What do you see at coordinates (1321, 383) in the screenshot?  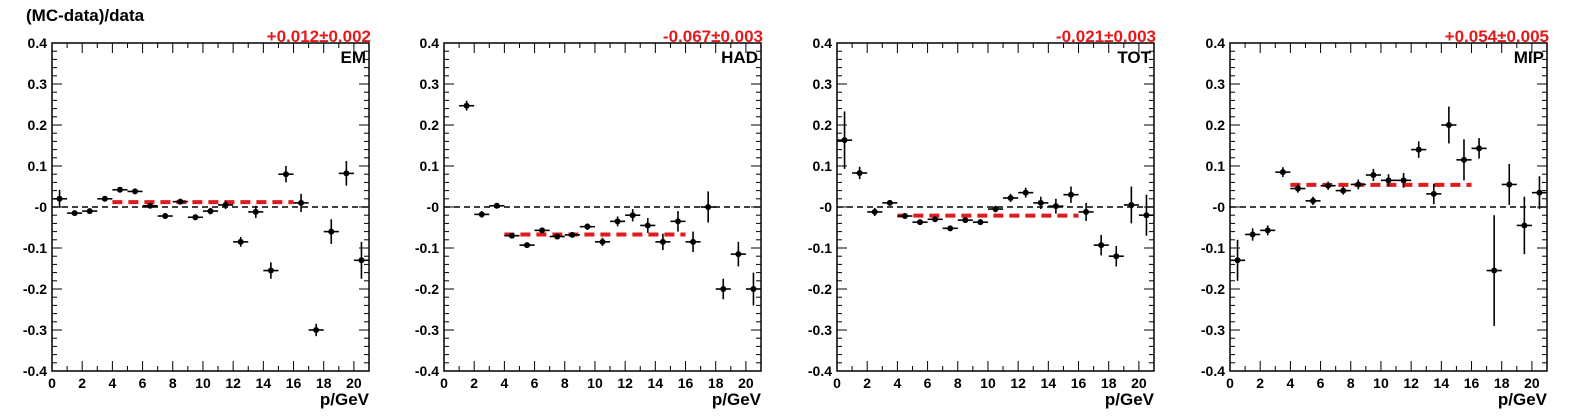 I see `x-tick-label: 6` at bounding box center [1321, 383].